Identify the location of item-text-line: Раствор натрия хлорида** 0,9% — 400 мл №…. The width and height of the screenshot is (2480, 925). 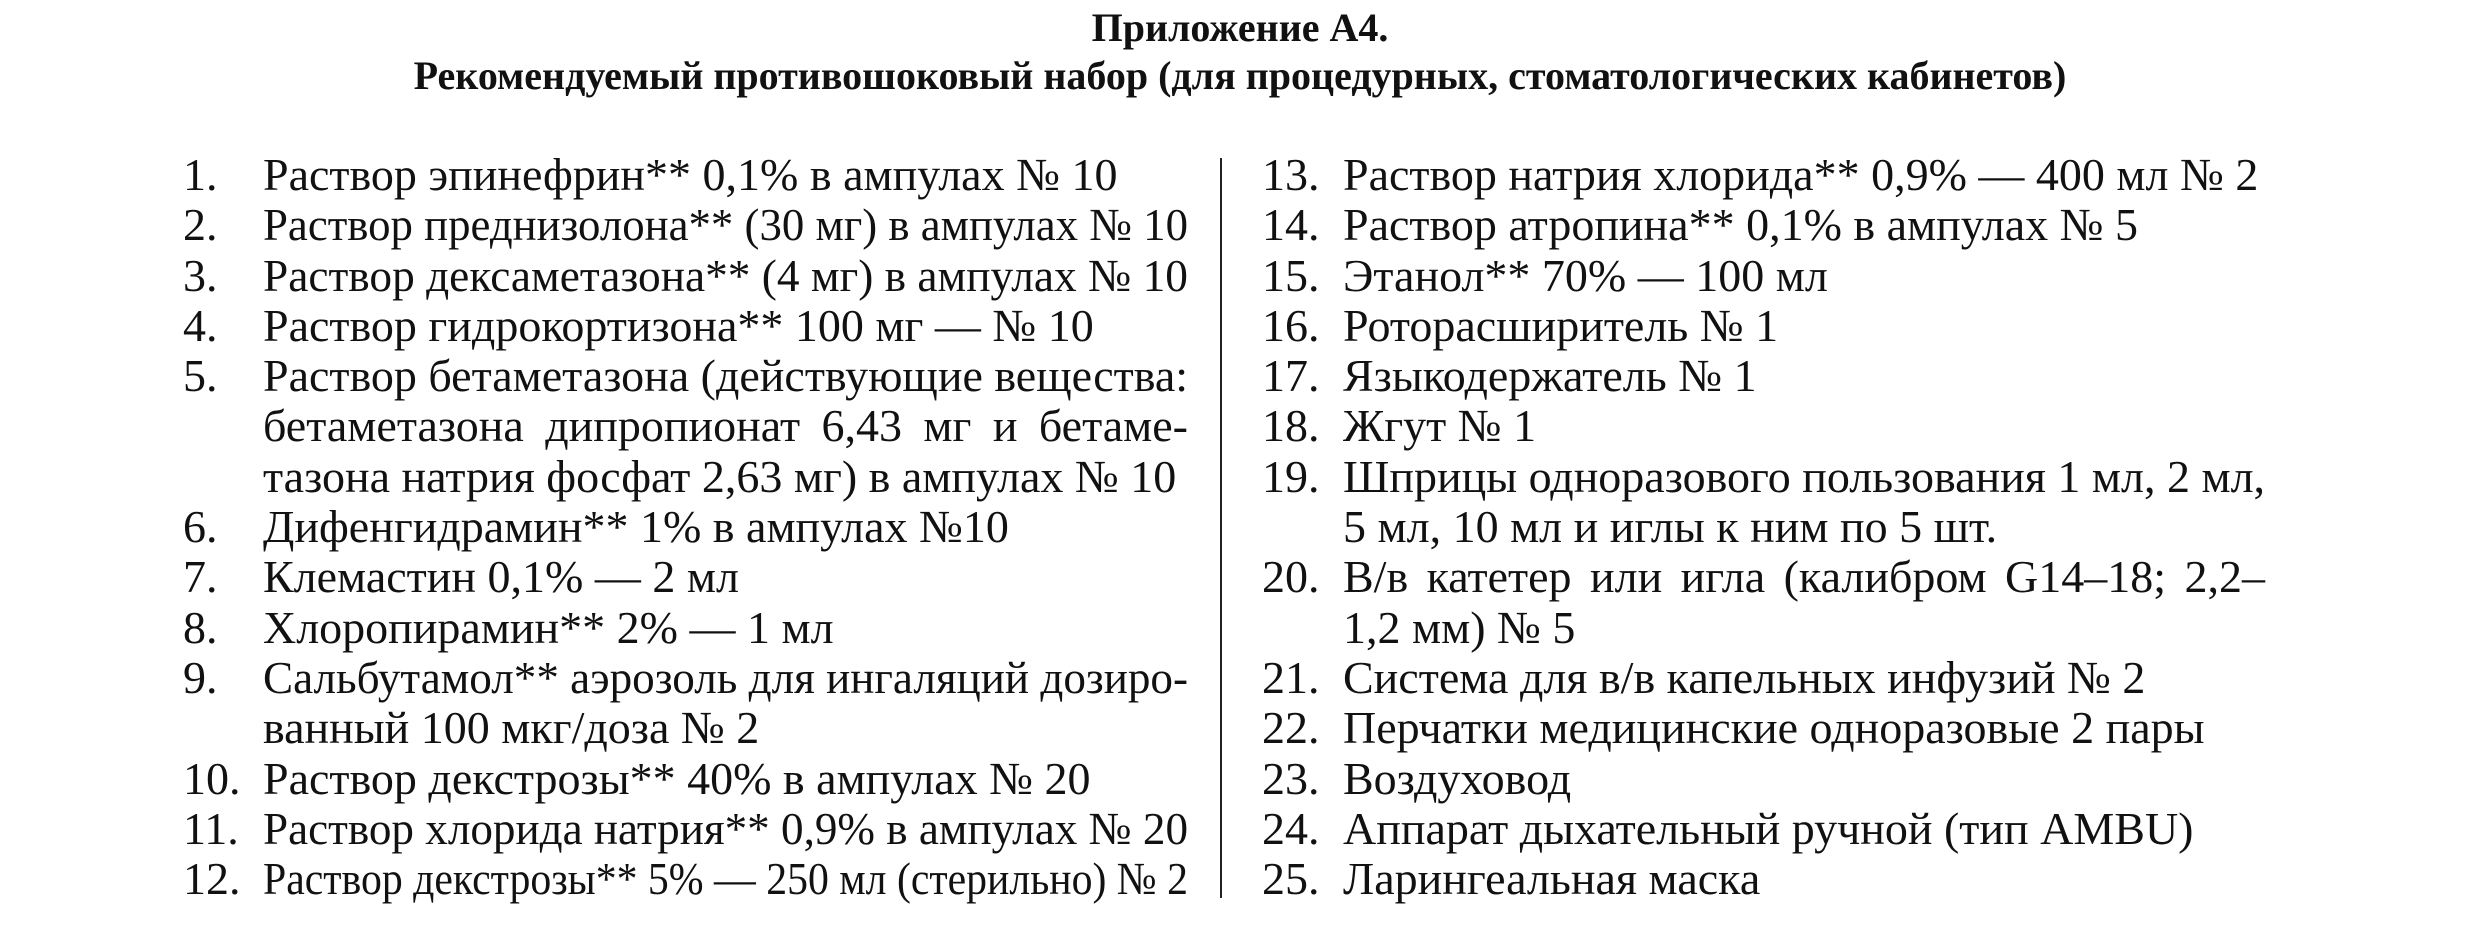
(1801, 174).